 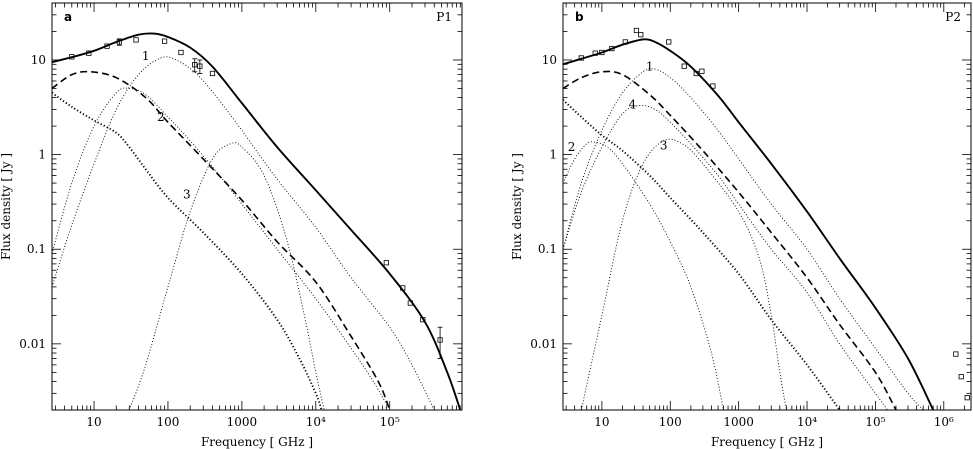 What do you see at coordinates (953, 17) in the screenshot?
I see `panel-id: P2` at bounding box center [953, 17].